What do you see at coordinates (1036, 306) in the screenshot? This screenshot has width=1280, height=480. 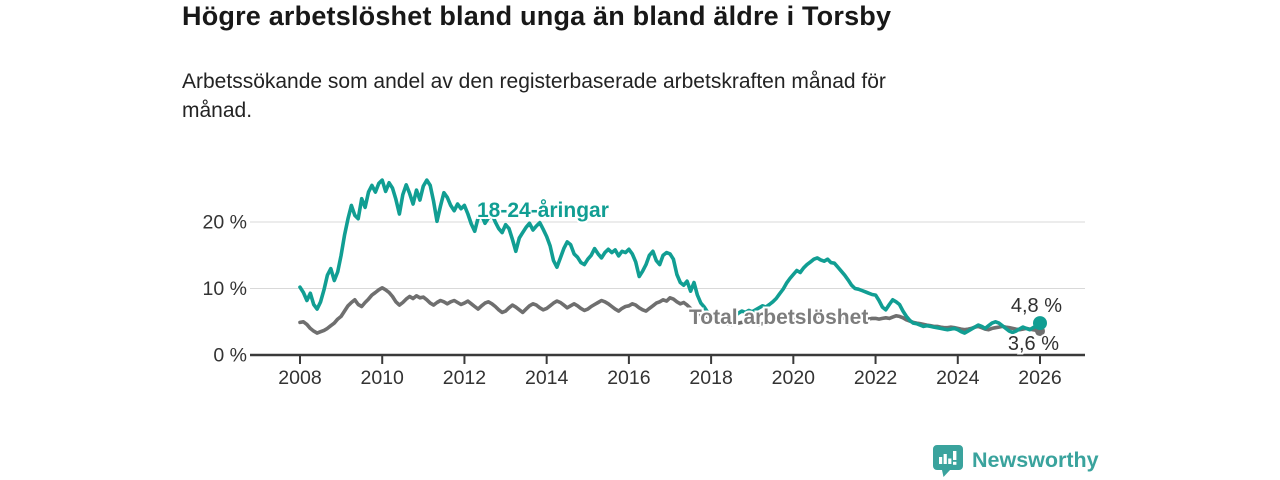 I see `series-end-value-1: 4,8 %` at bounding box center [1036, 306].